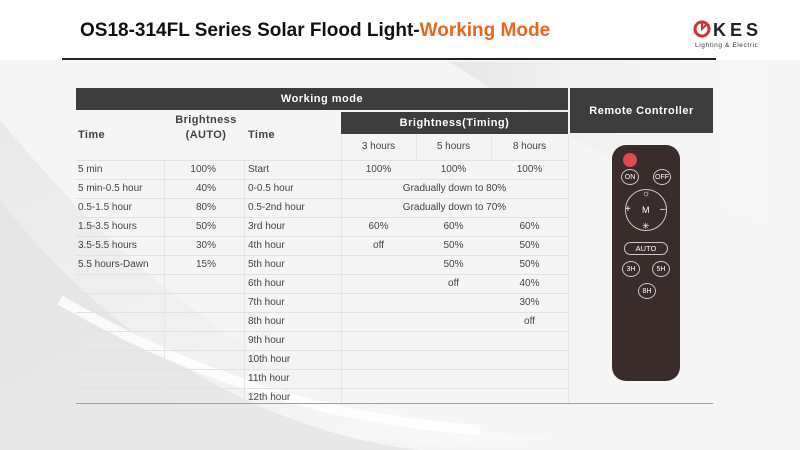 This screenshot has width=800, height=450. I want to click on col-brightness-auto-header-2: (AUTO), so click(206, 135).